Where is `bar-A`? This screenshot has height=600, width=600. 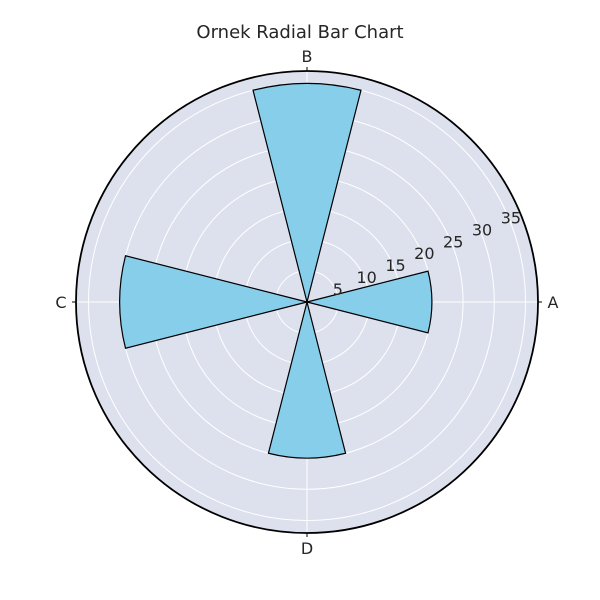
bar-A is located at coordinates (369, 302).